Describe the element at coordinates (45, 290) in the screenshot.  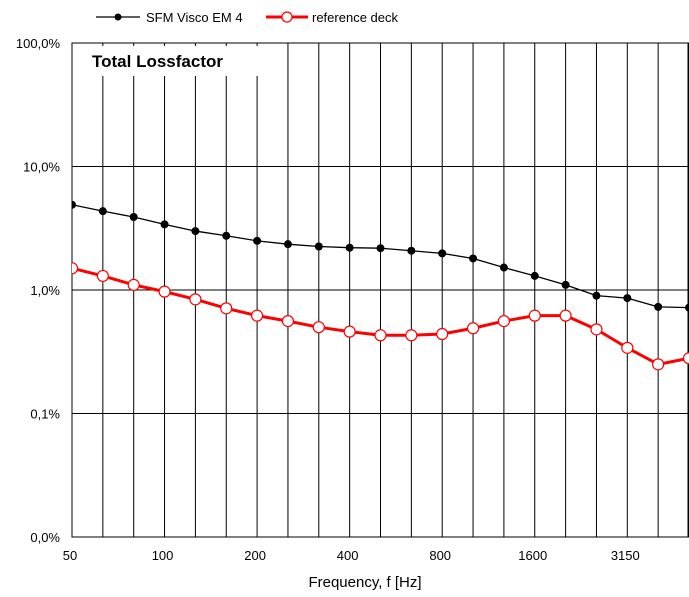
I see `y-tick-label: 1,0%` at that location.